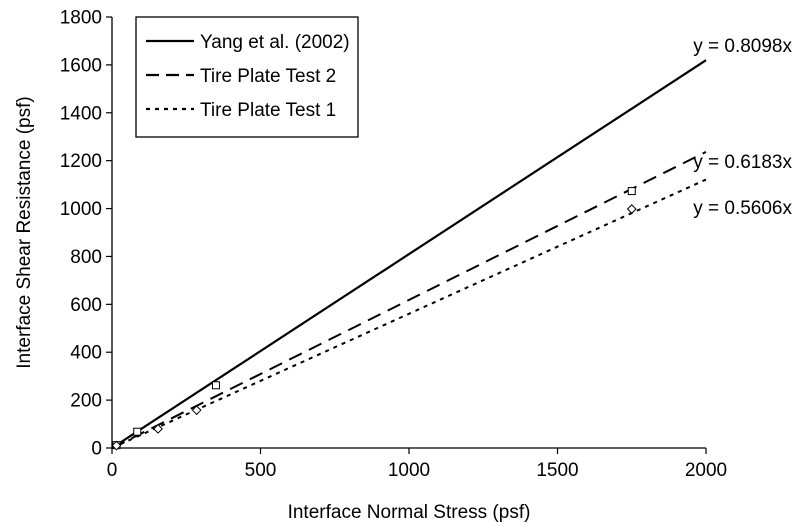 The height and width of the screenshot is (525, 796). What do you see at coordinates (96, 449) in the screenshot?
I see `y-tick-label: 0` at bounding box center [96, 449].